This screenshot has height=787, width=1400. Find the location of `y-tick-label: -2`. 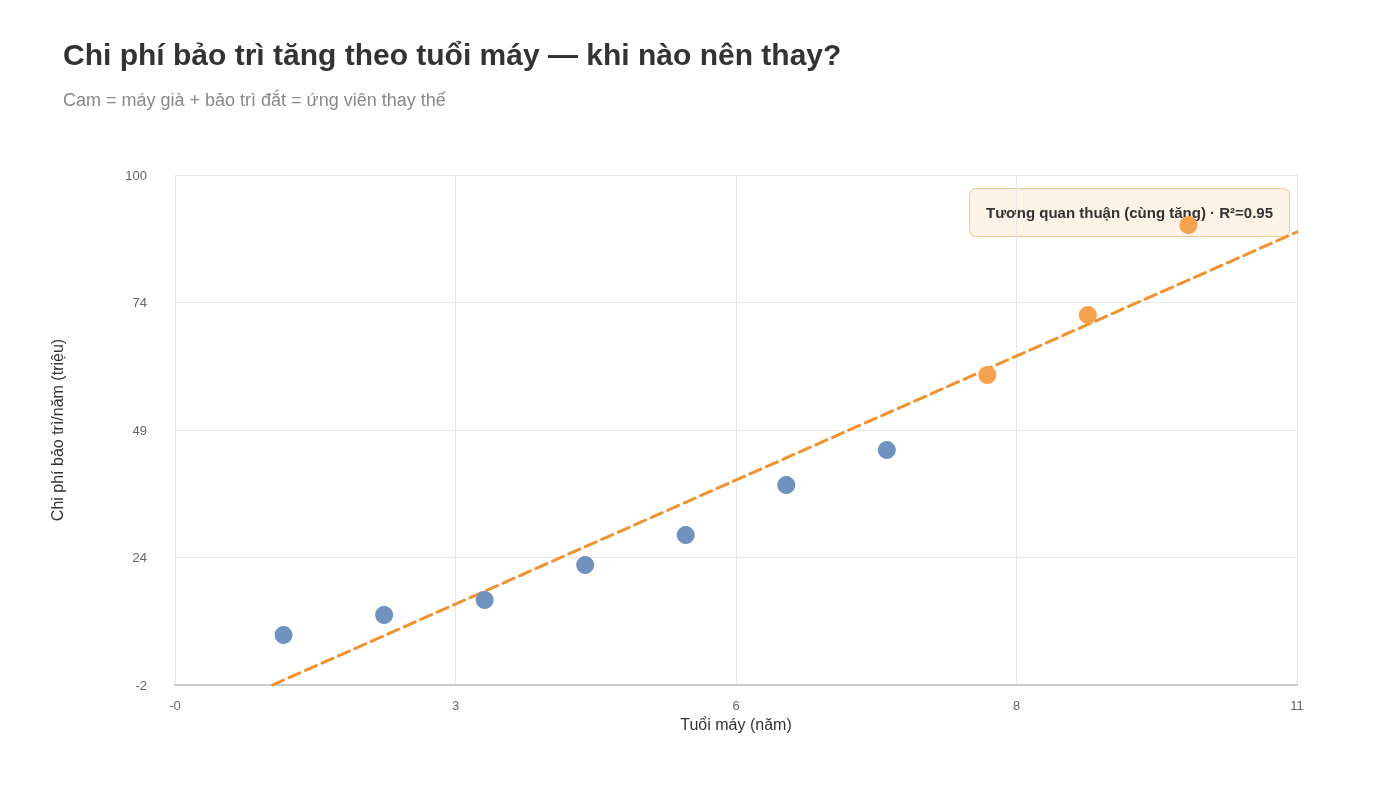

y-tick-label: -2 is located at coordinates (141, 685).